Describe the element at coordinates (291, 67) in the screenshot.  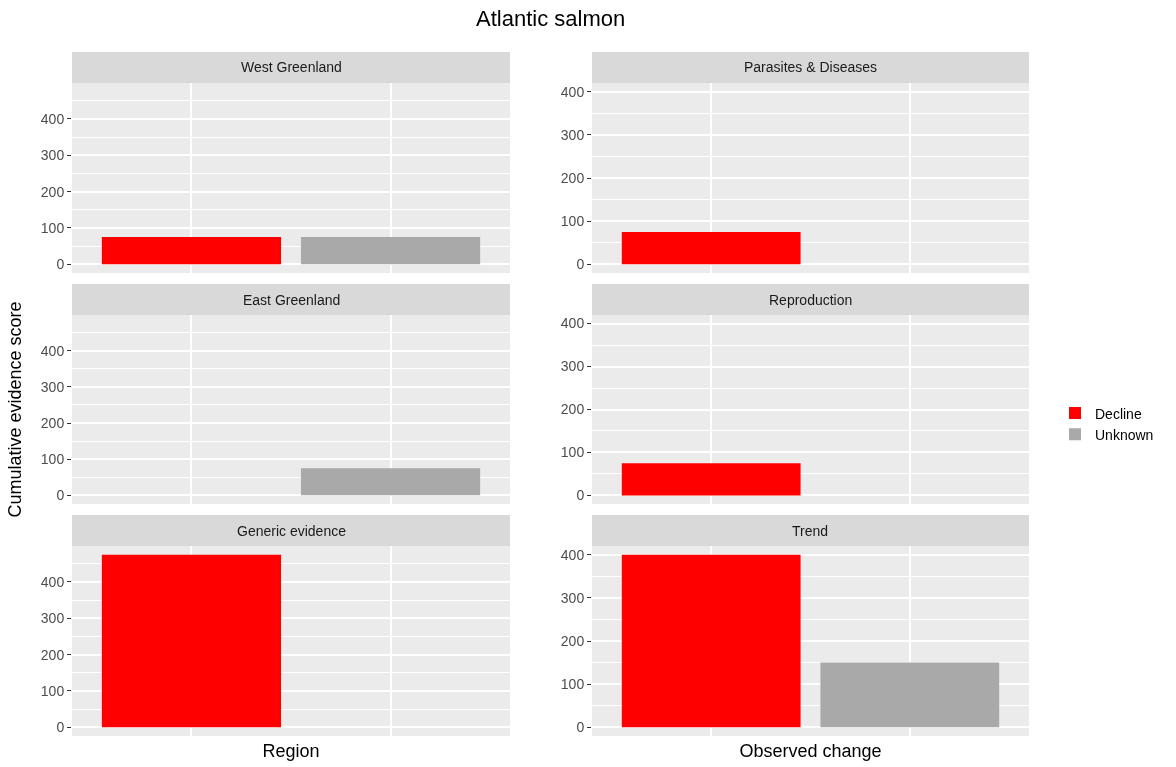
I see `chart-subtitle: West Greenland` at that location.